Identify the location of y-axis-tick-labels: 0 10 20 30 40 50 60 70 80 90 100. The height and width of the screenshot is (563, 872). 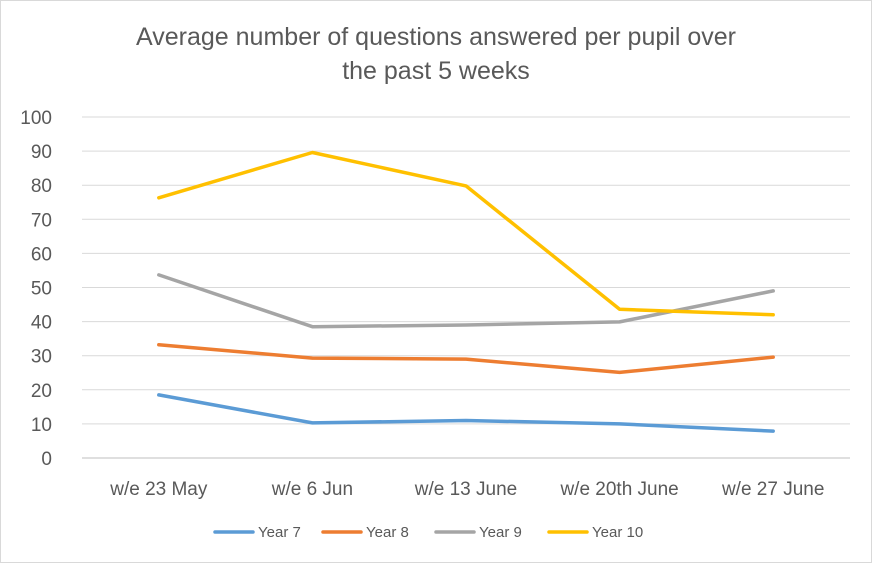
(36, 289).